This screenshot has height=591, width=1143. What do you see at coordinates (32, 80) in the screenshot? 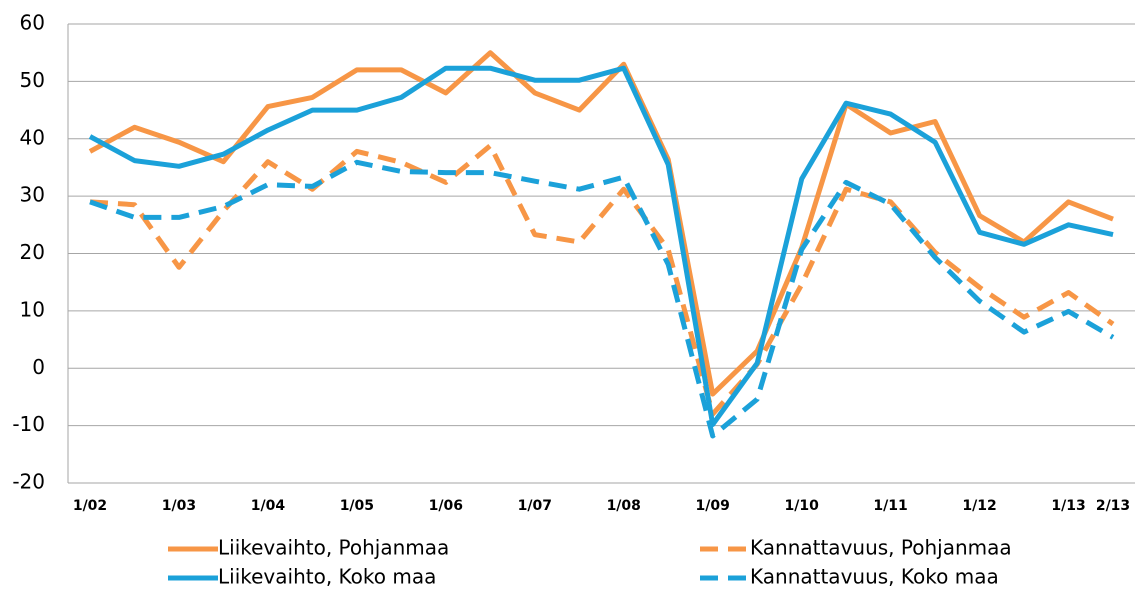
I see `y-tick-label: 50` at bounding box center [32, 80].